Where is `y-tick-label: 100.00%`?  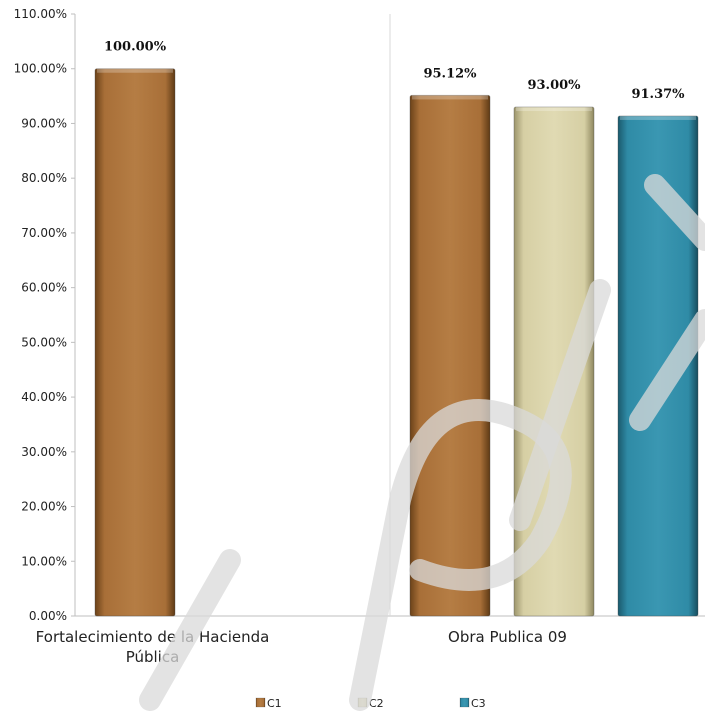 y-tick-label: 100.00% is located at coordinates (40, 69).